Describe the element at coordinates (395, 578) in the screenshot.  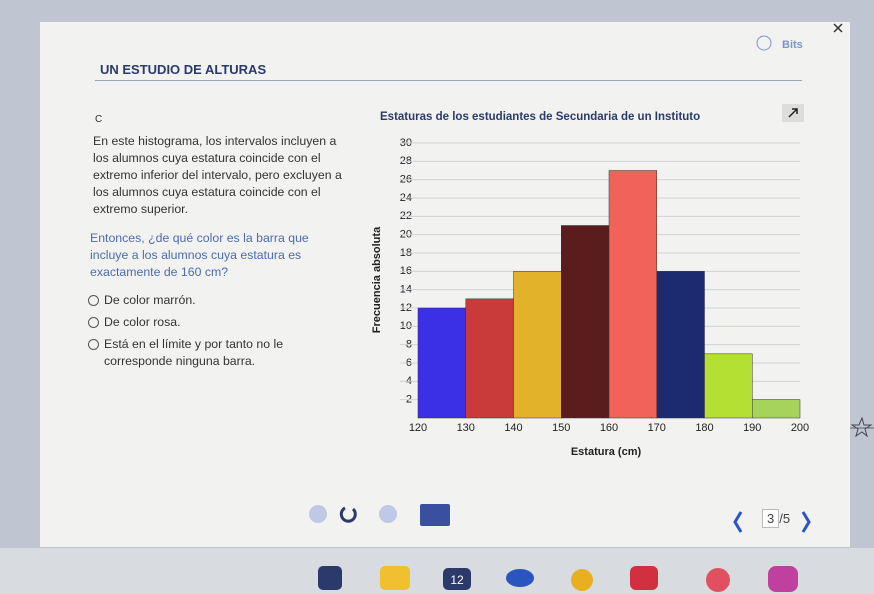
I see `folder-icon` at that location.